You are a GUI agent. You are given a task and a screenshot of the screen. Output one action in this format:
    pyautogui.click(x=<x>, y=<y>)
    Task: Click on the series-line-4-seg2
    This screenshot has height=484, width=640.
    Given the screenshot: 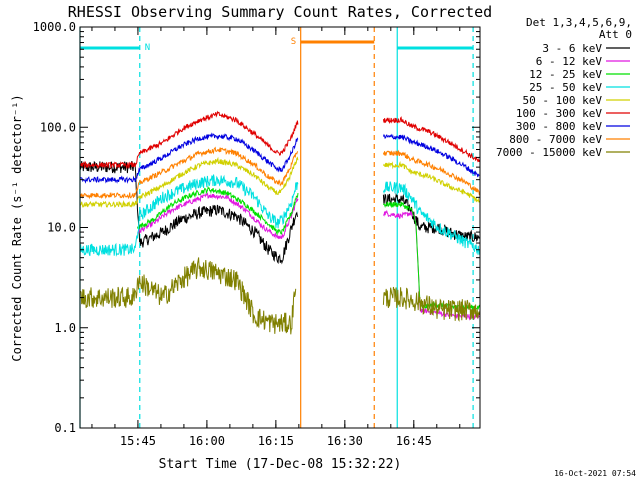 What is the action you would take?
    pyautogui.click(x=431, y=181)
    